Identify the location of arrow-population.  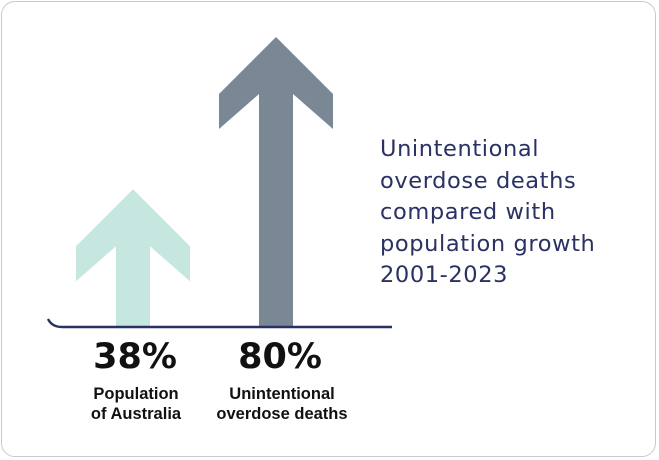
(133, 258).